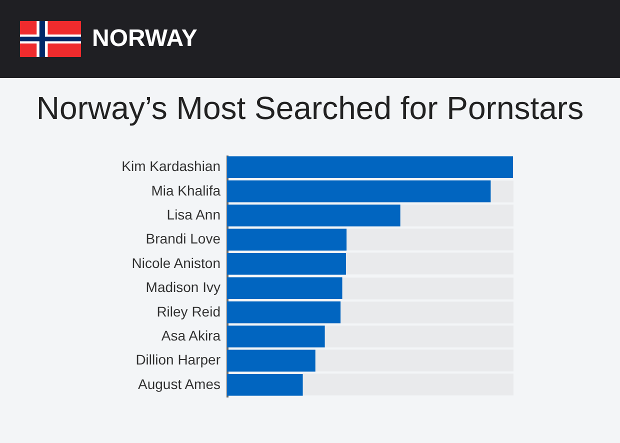 The height and width of the screenshot is (443, 620). I want to click on y-tick-label: Riley Reid, so click(188, 311).